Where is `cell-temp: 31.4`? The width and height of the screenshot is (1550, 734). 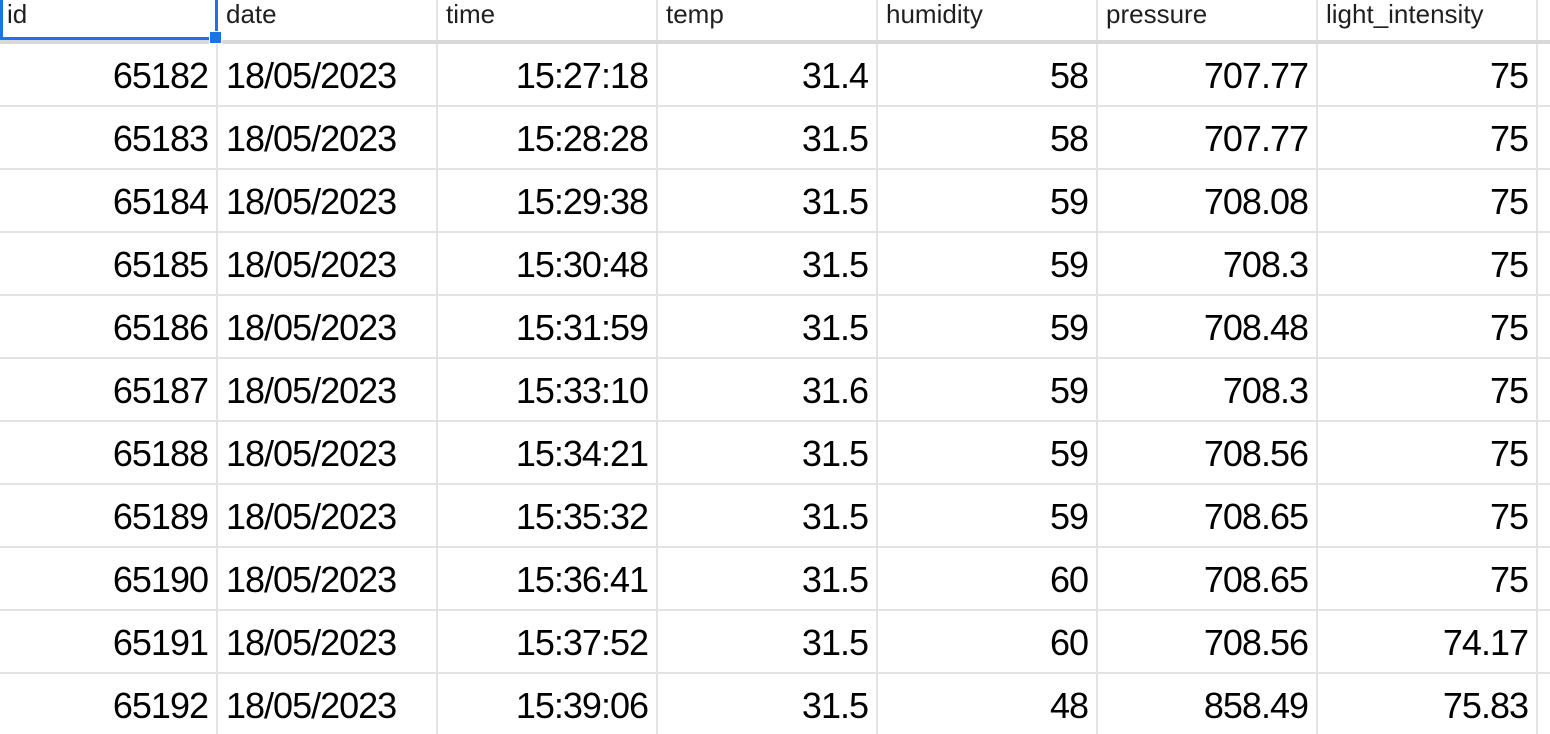 cell-temp: 31.4 is located at coordinates (768, 75).